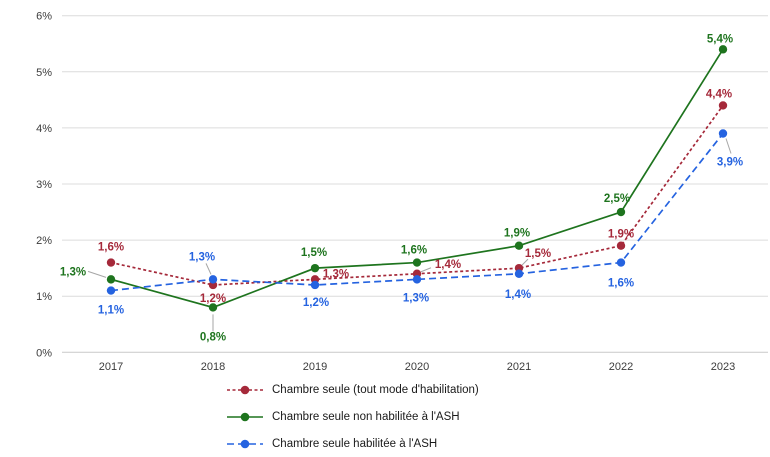 The height and width of the screenshot is (457, 770). I want to click on data-label-2022-series-1: 2,5%, so click(617, 199).